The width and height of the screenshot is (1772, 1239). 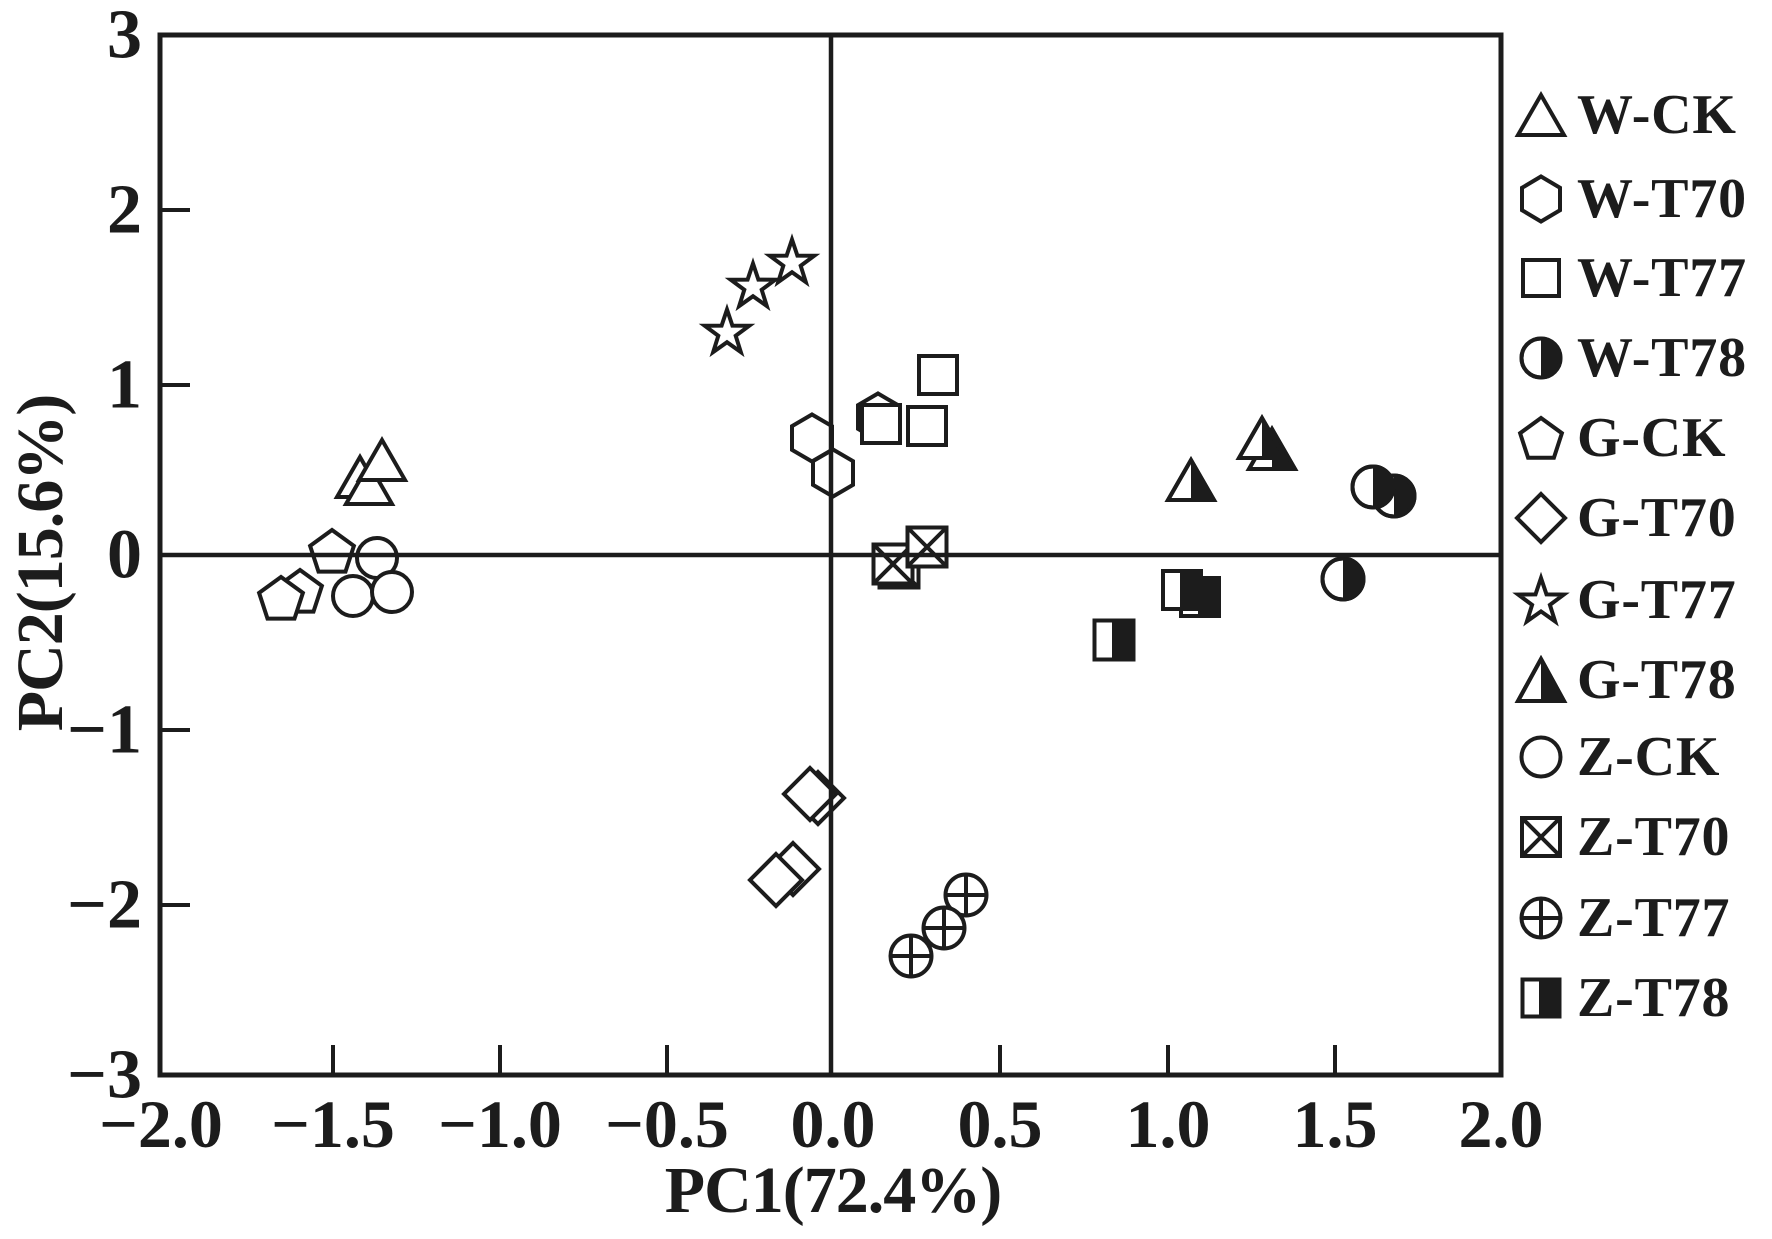 What do you see at coordinates (1335, 1124) in the screenshot?
I see `svg-text: 1.5` at bounding box center [1335, 1124].